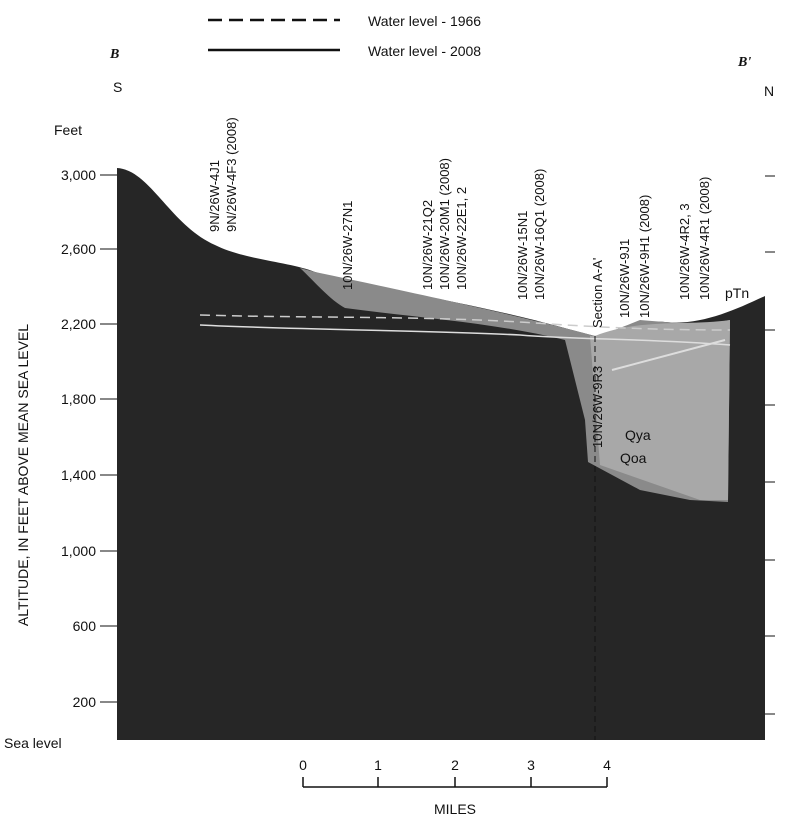 Image resolution: width=791 pixels, height=822 pixels. What do you see at coordinates (624, 278) in the screenshot?
I see `well-label: 10N/26W-9J1` at bounding box center [624, 278].